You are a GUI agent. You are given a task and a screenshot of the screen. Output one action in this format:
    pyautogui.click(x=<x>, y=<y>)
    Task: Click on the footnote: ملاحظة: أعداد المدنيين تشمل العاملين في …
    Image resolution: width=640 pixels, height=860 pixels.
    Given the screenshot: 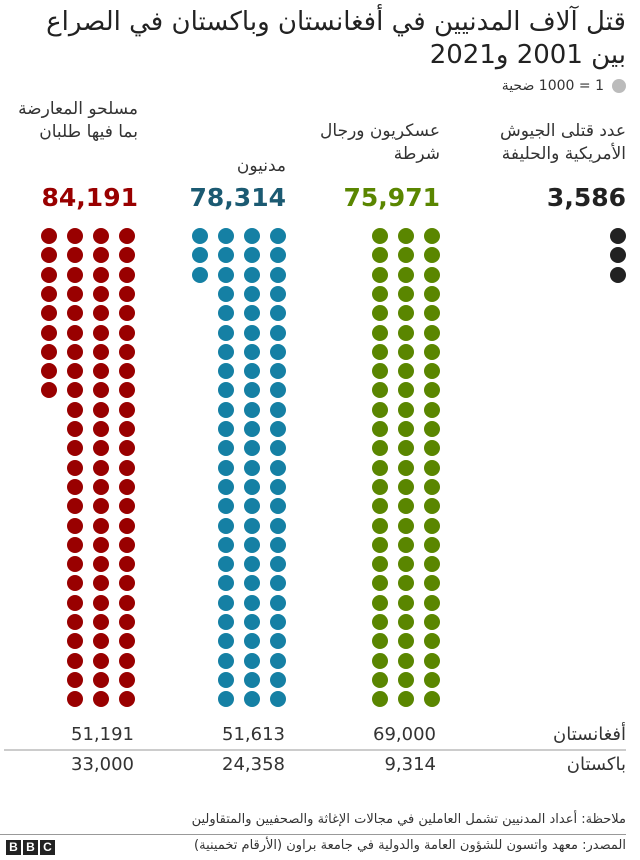 What is the action you would take?
    pyautogui.click(x=408, y=819)
    